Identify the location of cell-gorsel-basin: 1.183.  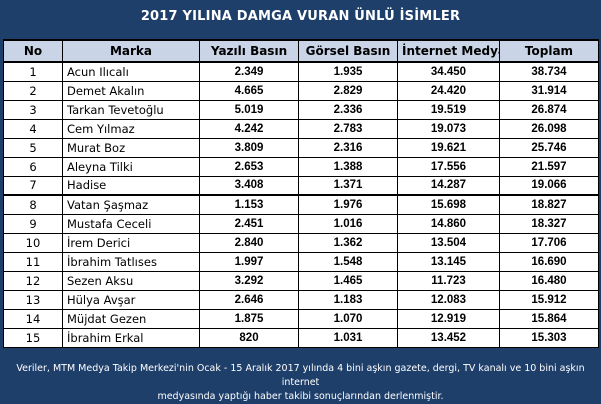
(348, 299).